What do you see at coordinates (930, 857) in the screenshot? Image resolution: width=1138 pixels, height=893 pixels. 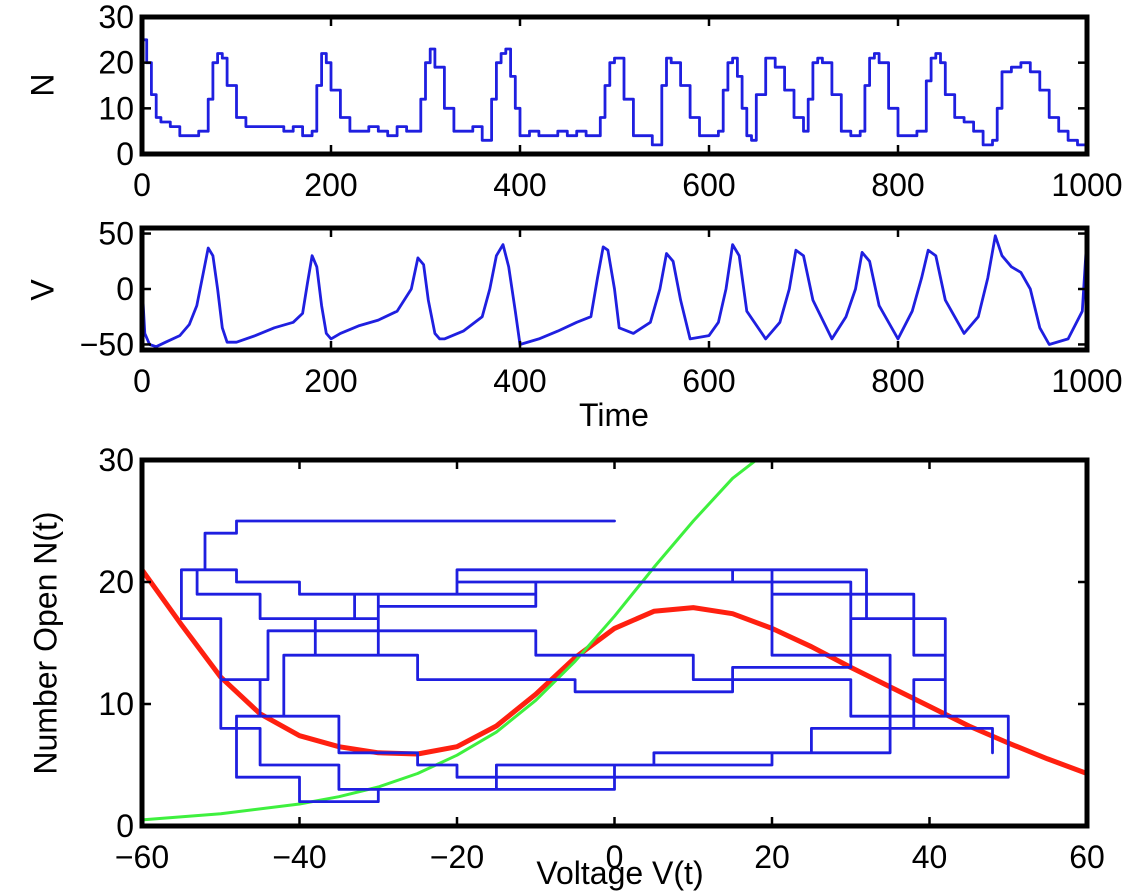 I see `x-tick-label: 40` at bounding box center [930, 857].